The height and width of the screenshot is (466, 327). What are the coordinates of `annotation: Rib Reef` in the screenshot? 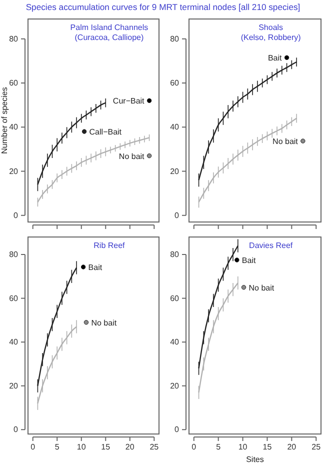 It's located at (110, 245).